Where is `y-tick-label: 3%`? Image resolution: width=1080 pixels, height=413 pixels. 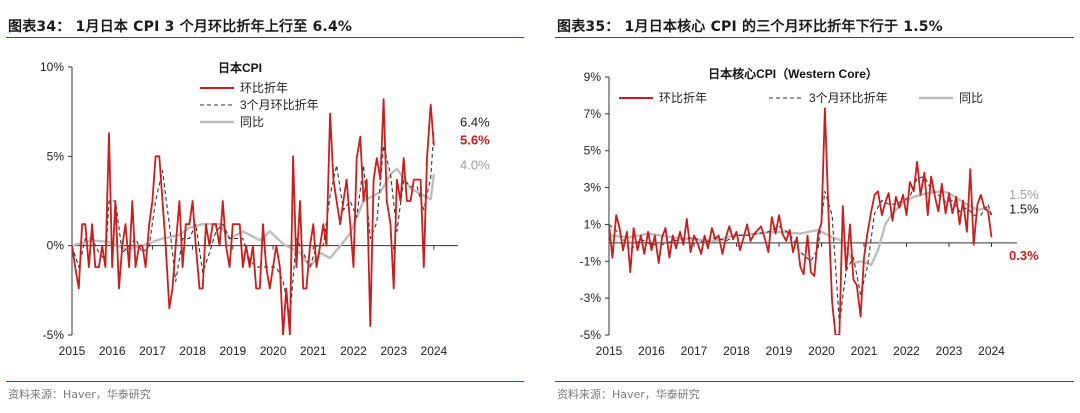 y-tick-label: 3% is located at coordinates (593, 188).